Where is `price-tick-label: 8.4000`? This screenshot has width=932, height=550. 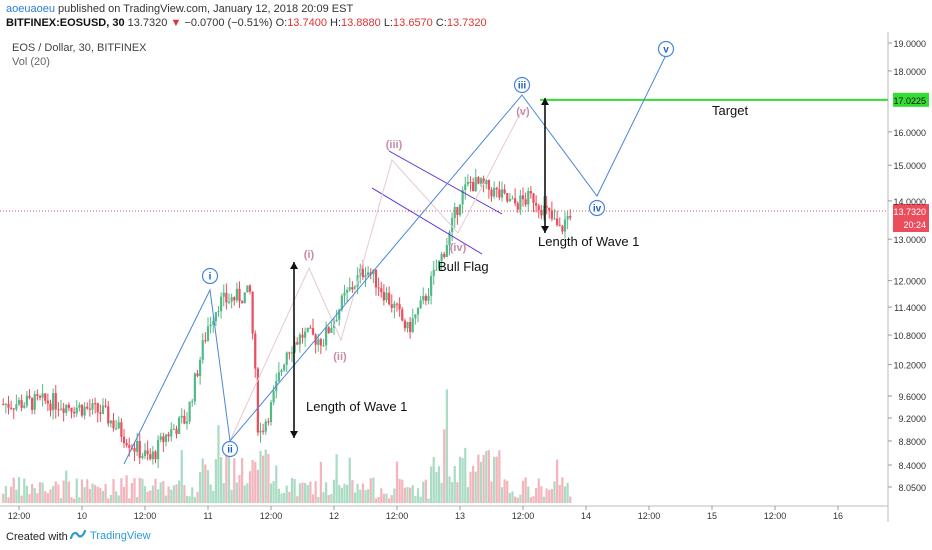 price-tick-label: 8.4000 is located at coordinates (912, 466).